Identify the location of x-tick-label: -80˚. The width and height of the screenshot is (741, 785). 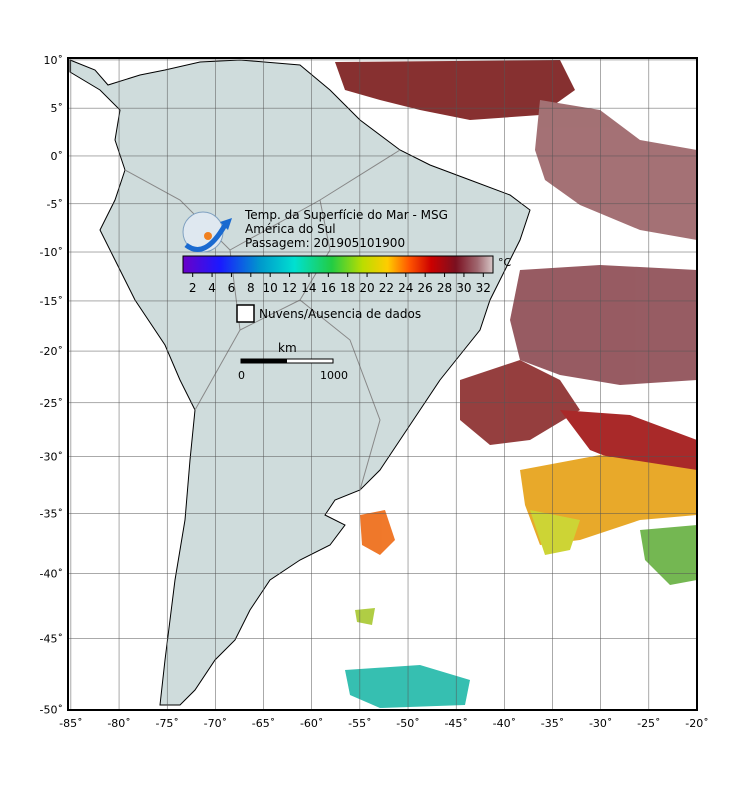
(118, 723).